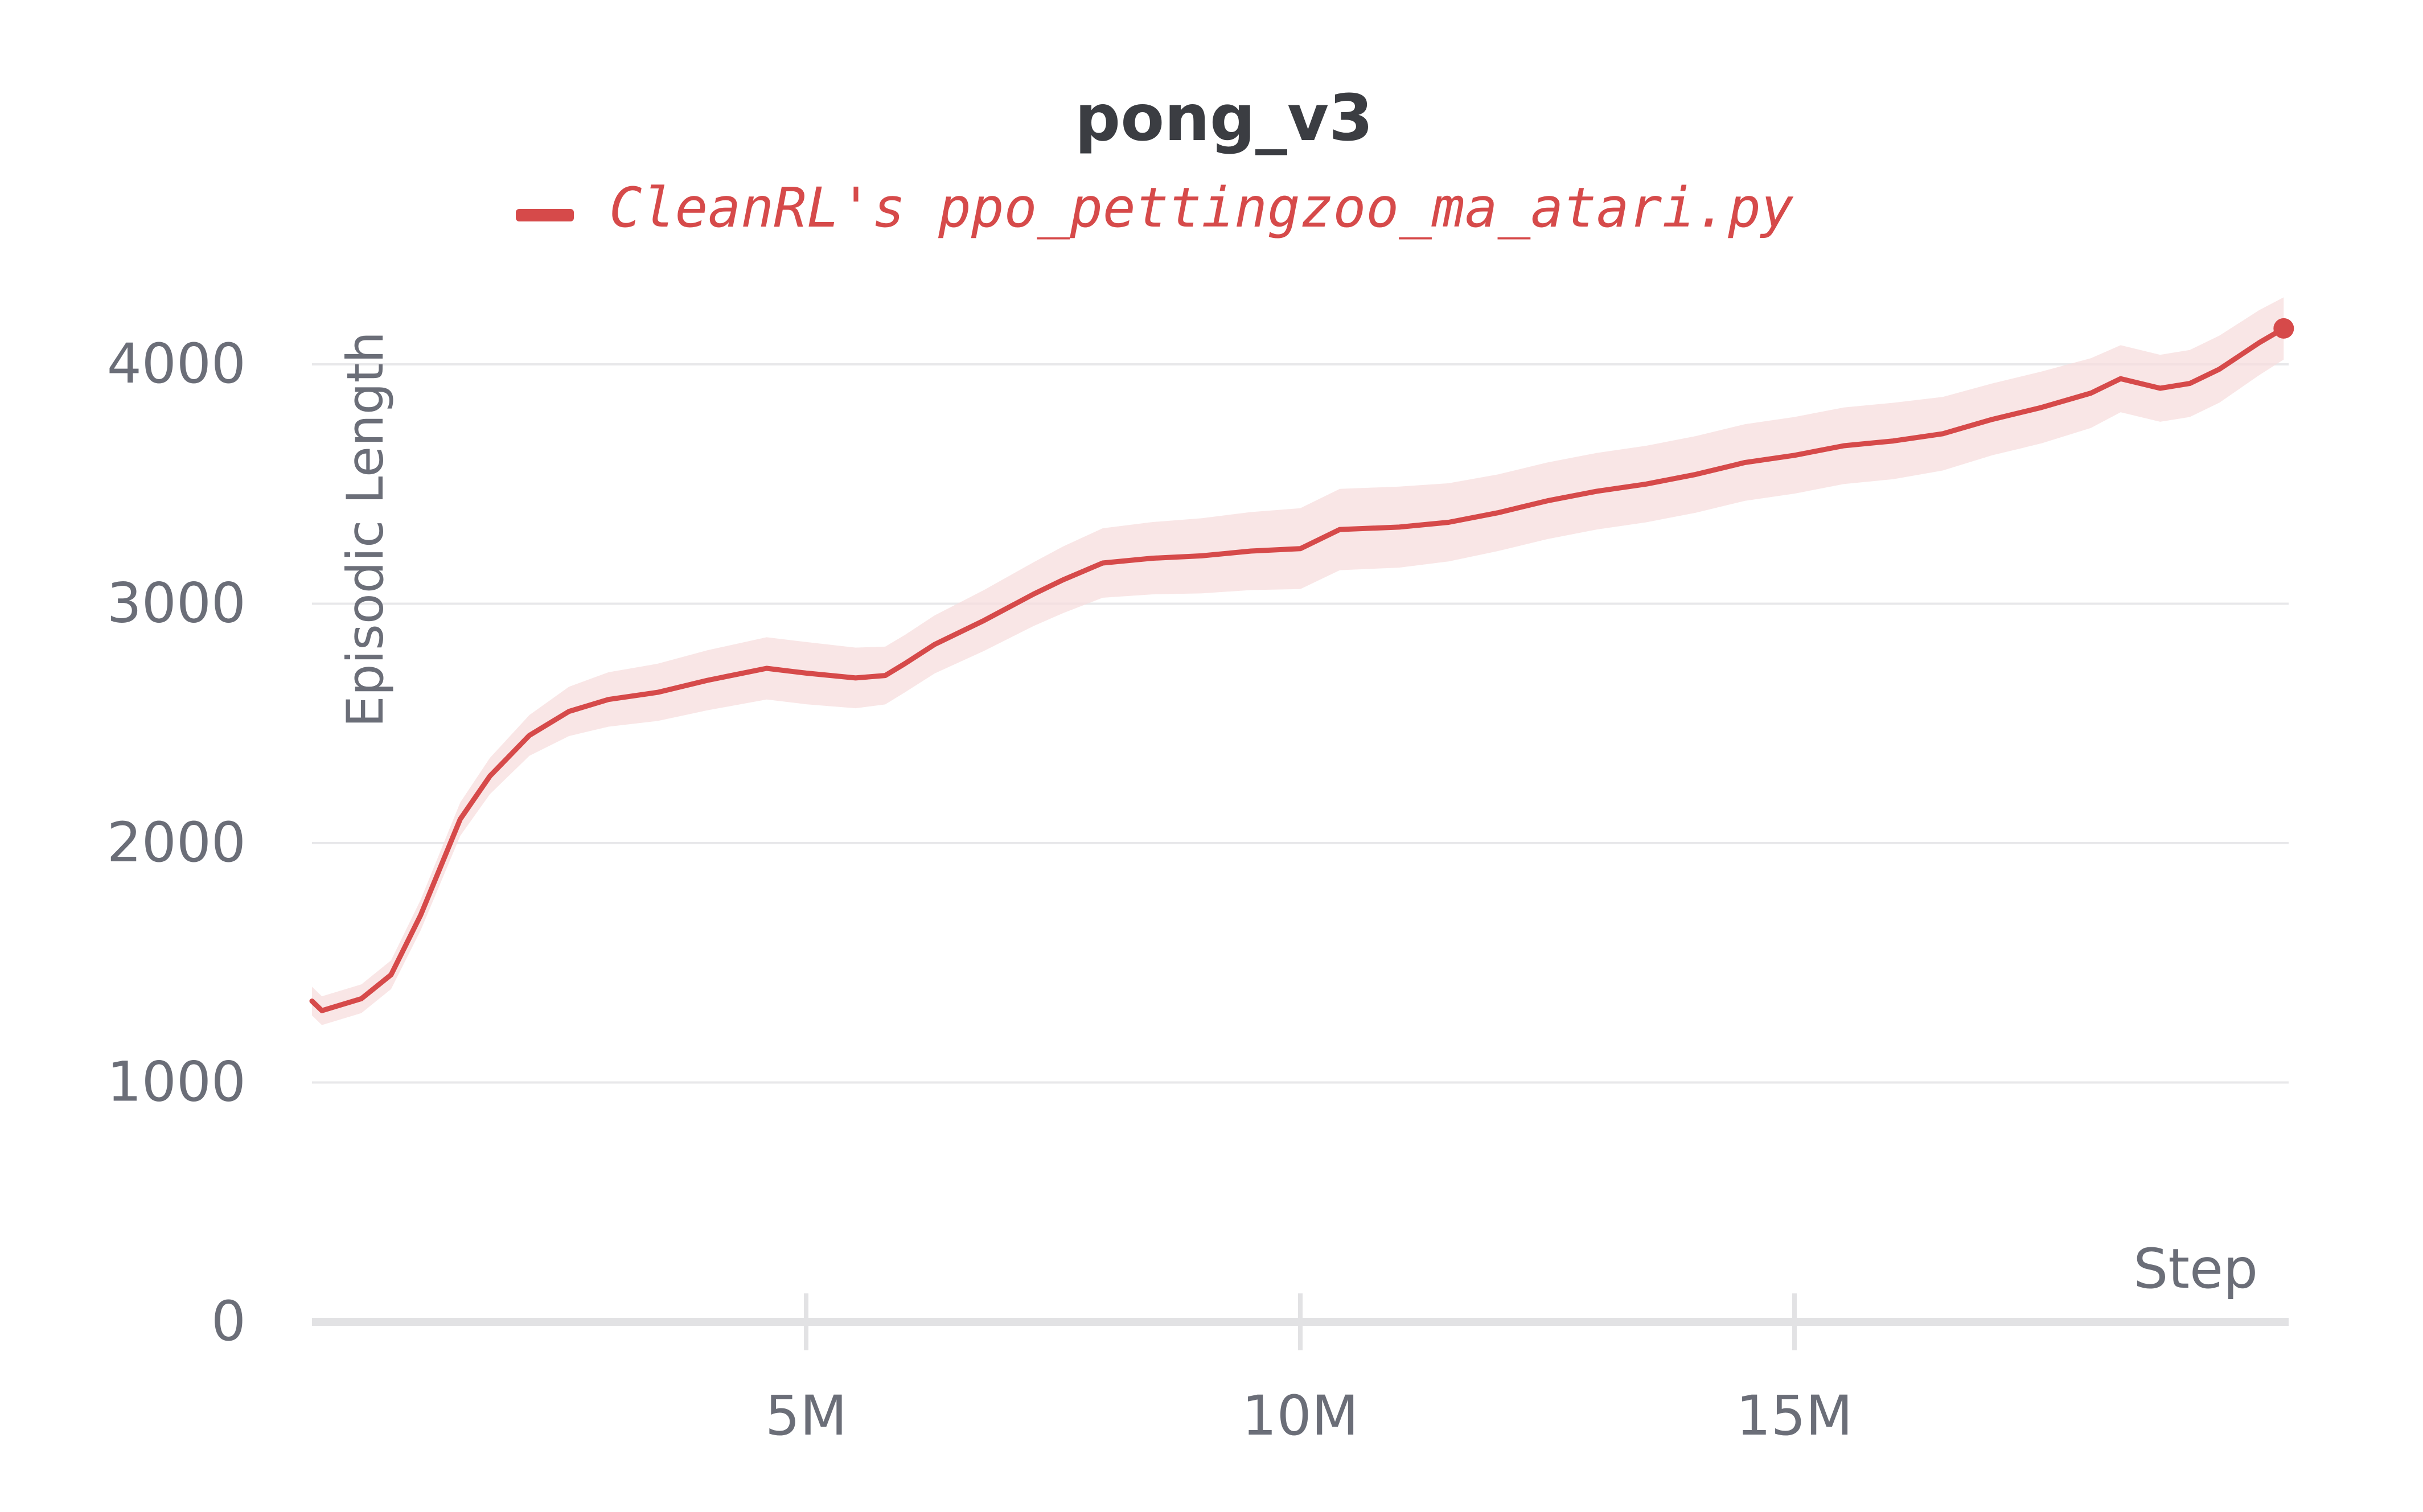  I want to click on series-0-end-point, so click(2283, 328).